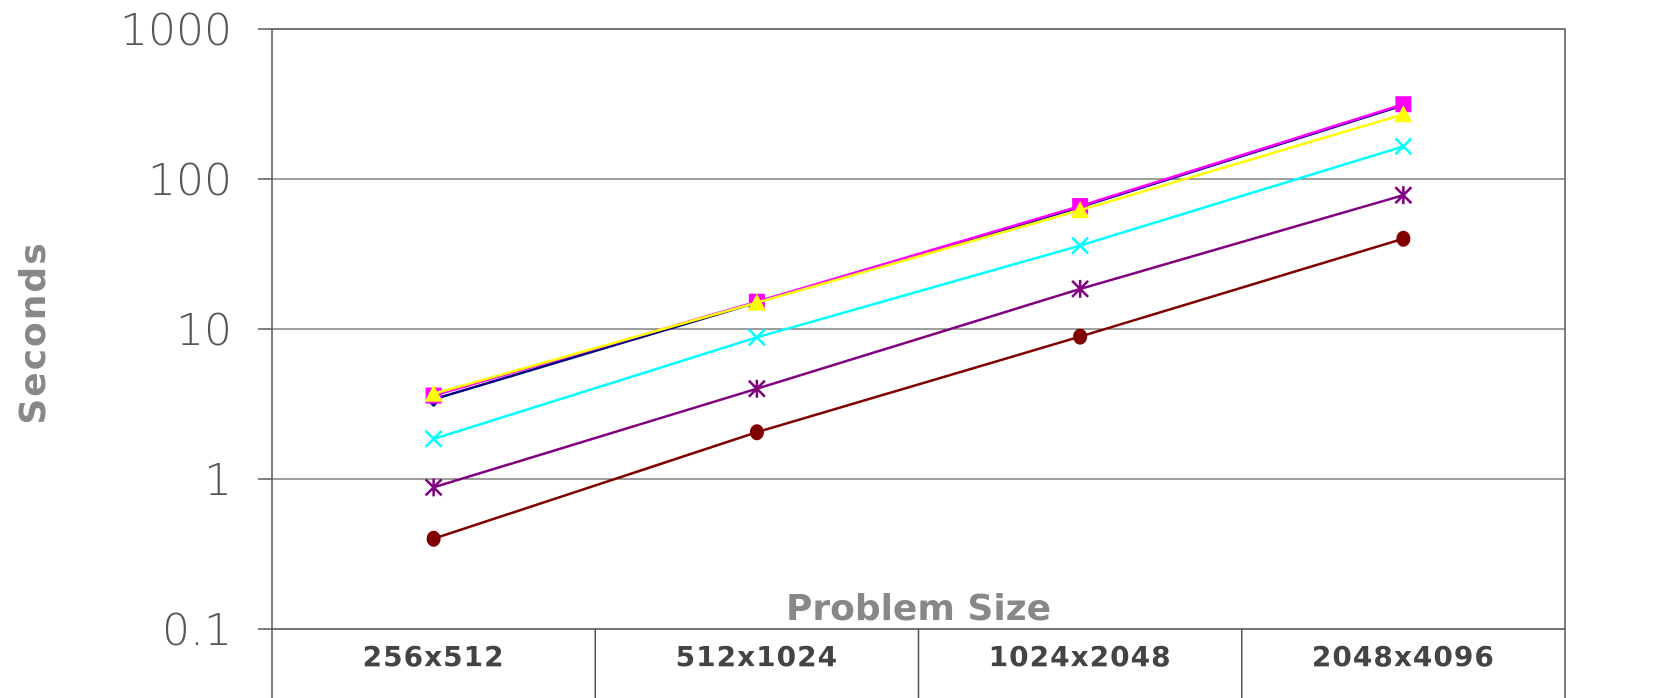  What do you see at coordinates (190, 180) in the screenshot?
I see `y-tick-label: 100` at bounding box center [190, 180].